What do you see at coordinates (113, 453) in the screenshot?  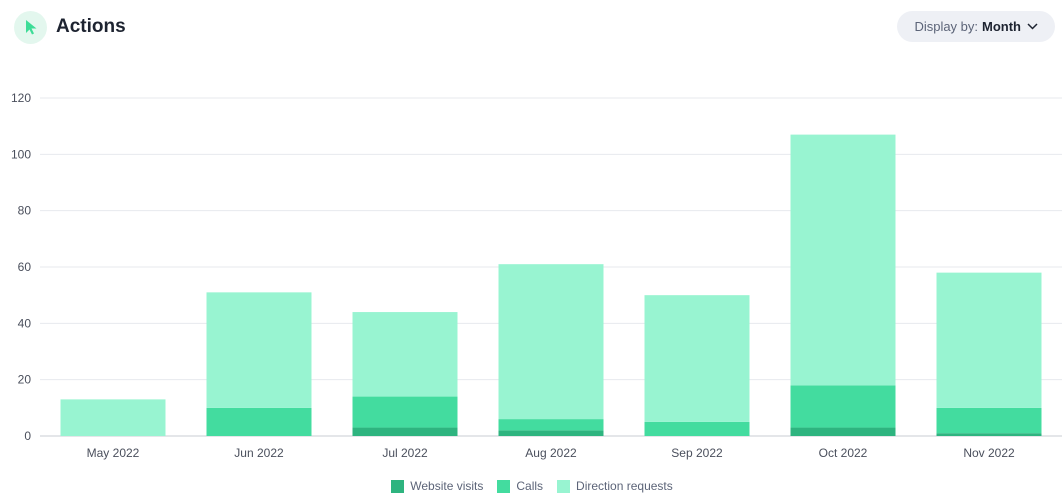 I see `x-tick-label: May 2022` at bounding box center [113, 453].